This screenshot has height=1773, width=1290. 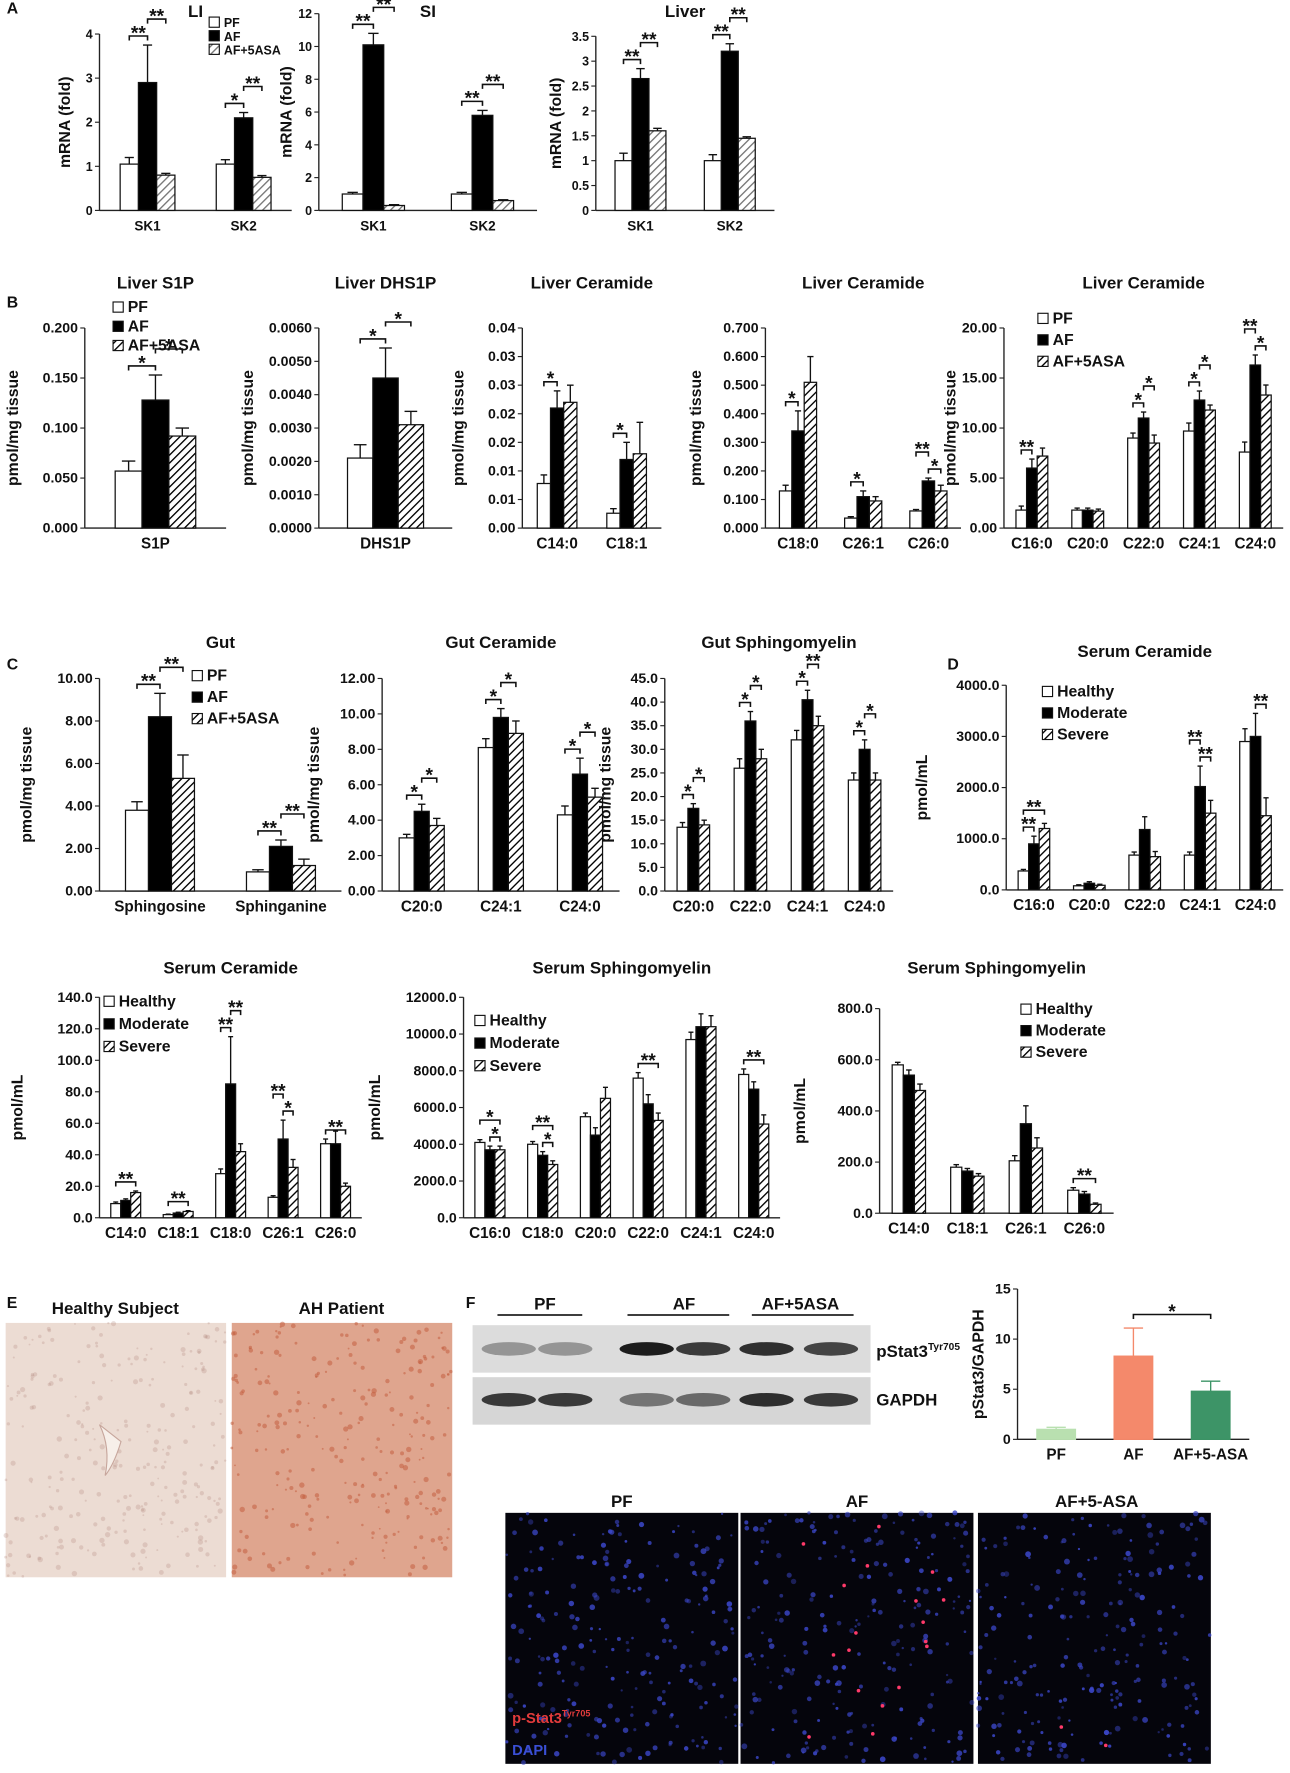 I want to click on x-tick-label: C18:1, so click(x=968, y=1229).